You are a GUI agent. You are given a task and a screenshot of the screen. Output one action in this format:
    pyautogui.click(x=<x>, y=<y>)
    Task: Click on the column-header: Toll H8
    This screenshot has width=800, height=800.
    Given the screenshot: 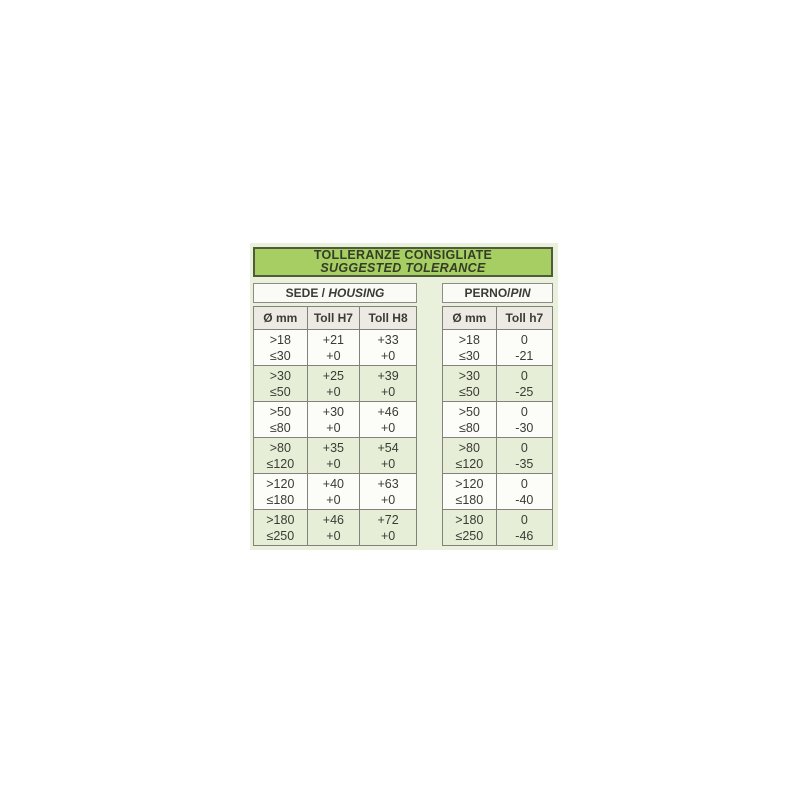 What is the action you would take?
    pyautogui.click(x=388, y=318)
    